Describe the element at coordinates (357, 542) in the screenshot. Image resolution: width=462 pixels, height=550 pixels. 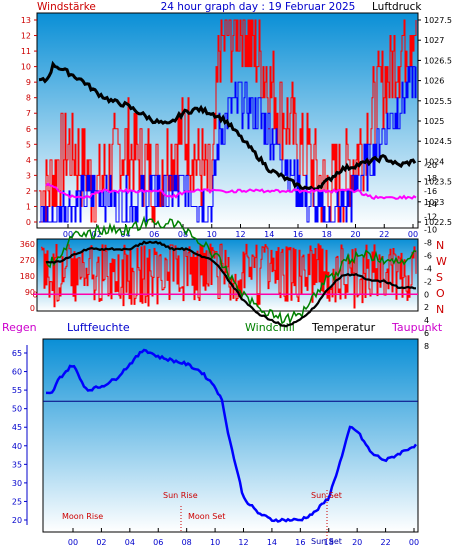
I see `time-tick-label-bottom: 20` at that location.